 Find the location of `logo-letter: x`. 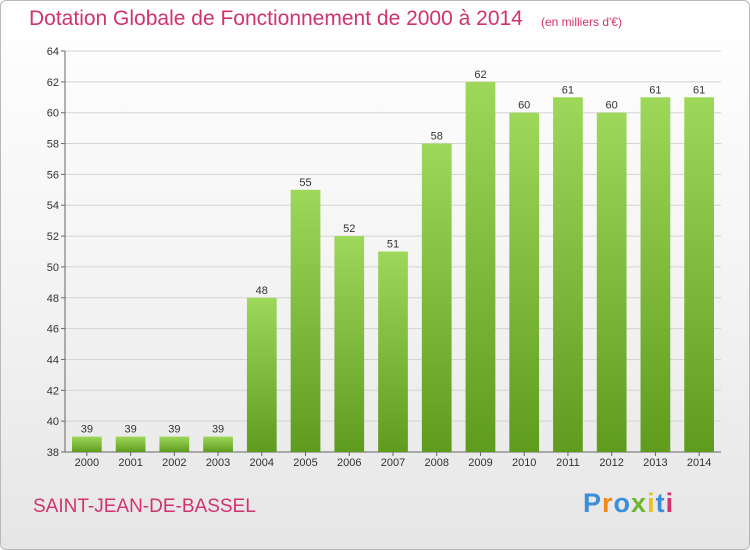

logo-letter: x is located at coordinates (639, 503).